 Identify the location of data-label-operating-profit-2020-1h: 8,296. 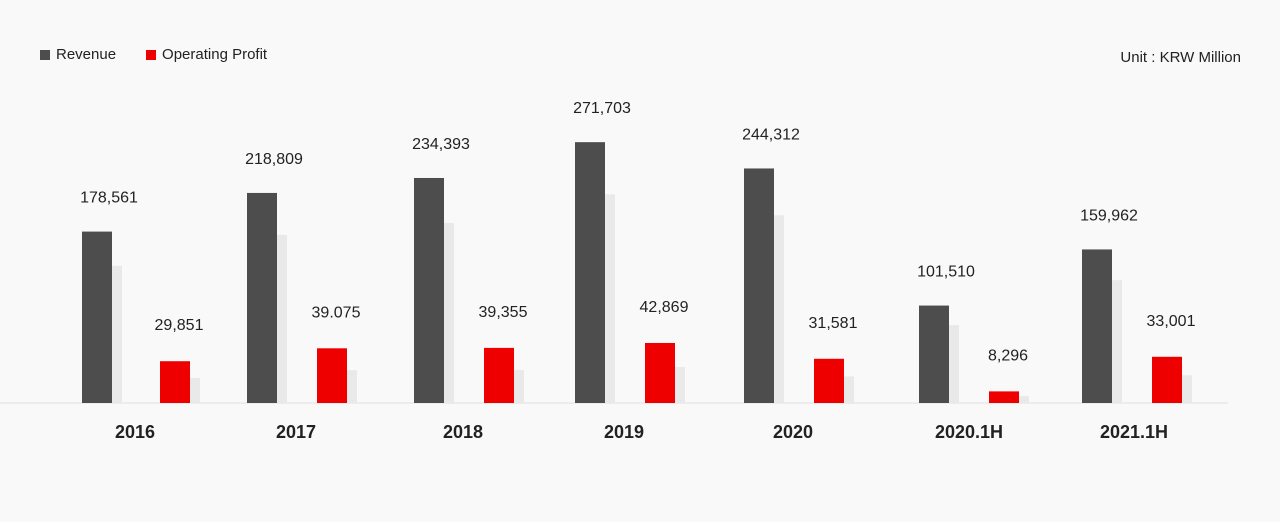
(1008, 355).